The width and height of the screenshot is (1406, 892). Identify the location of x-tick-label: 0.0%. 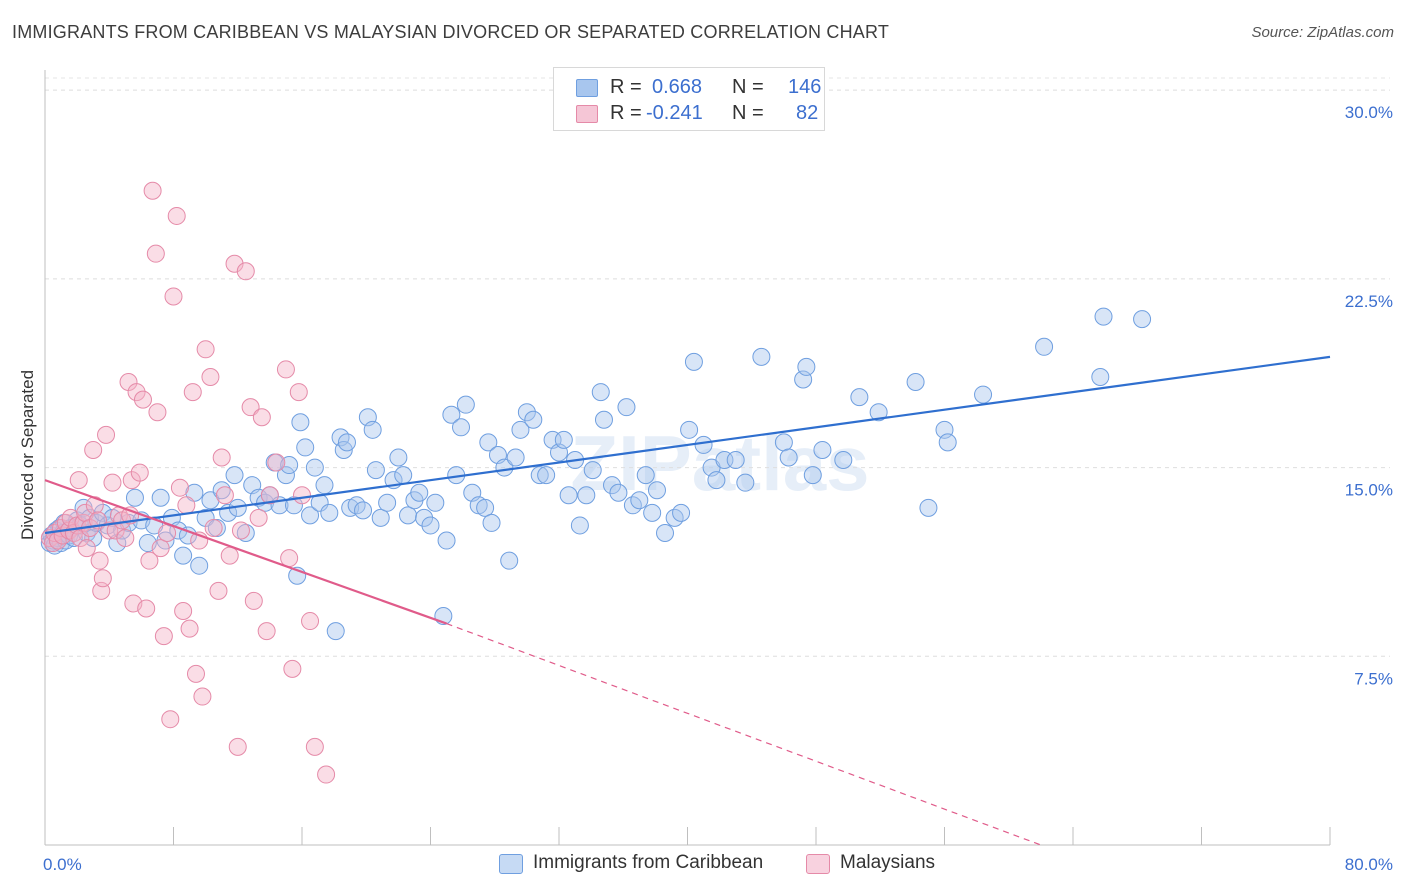
(62, 864).